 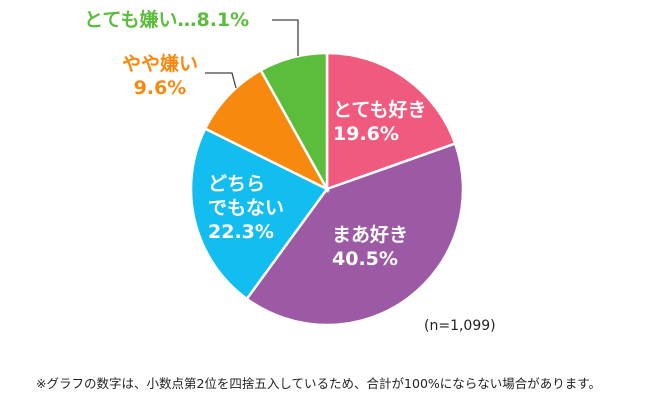 I want to click on slice-neutral, so click(x=259, y=213).